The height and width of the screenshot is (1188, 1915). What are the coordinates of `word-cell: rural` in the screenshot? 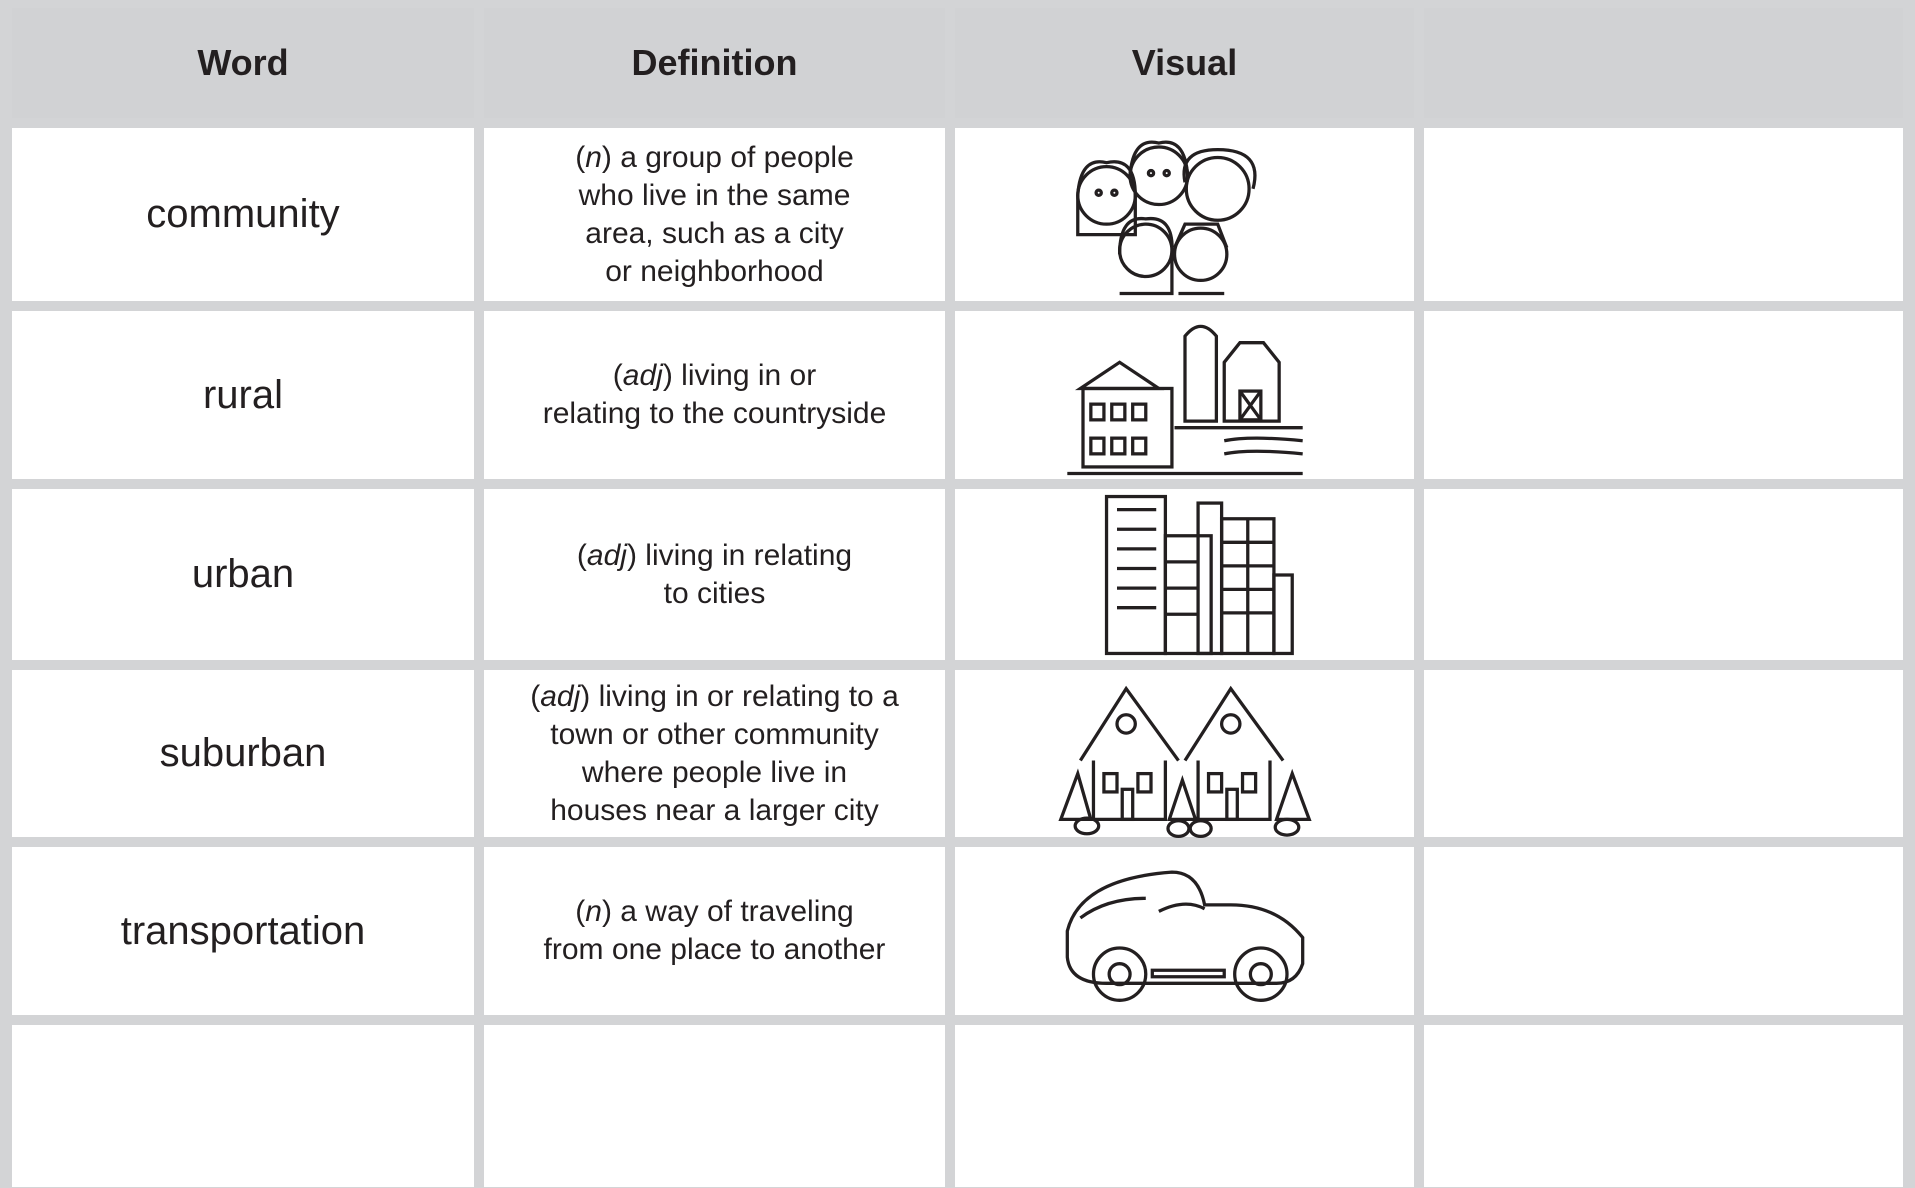 It's located at (243, 395).